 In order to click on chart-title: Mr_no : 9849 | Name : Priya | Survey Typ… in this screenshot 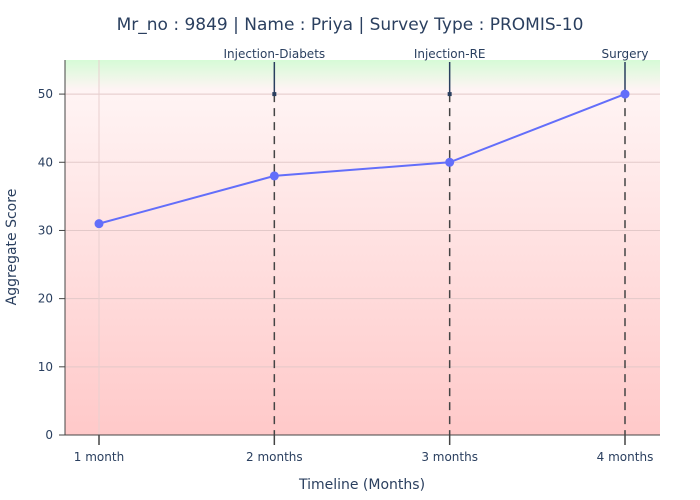, I will do `click(350, 25)`.